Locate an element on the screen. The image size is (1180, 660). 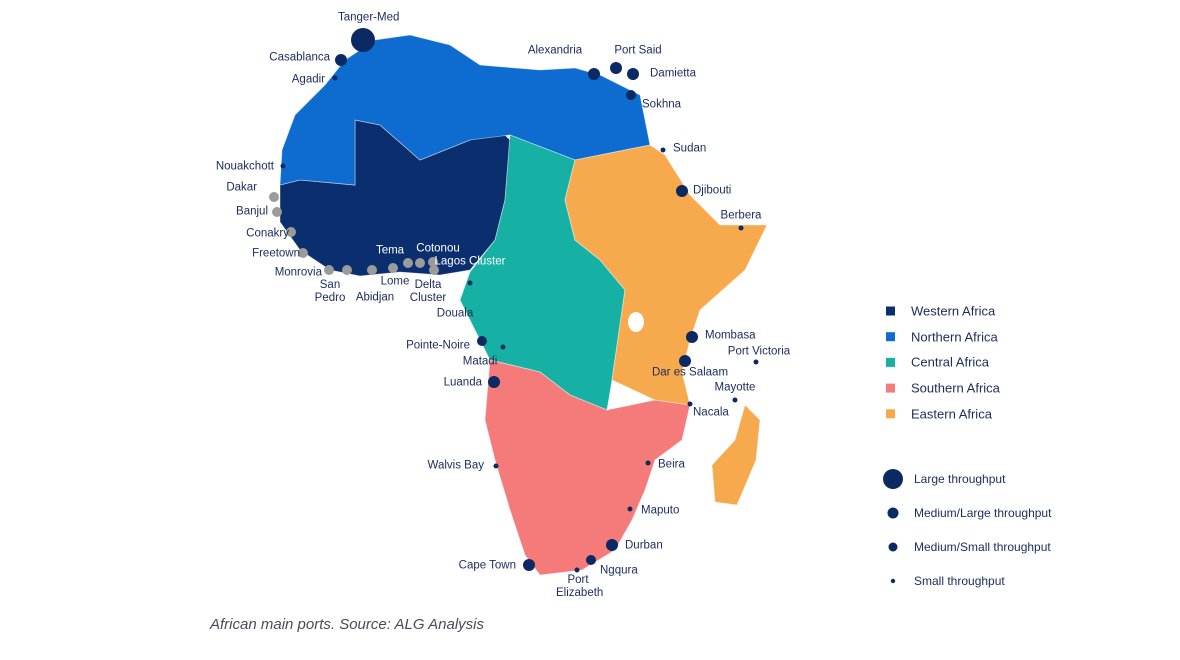
port-label: Delta Cluster is located at coordinates (428, 291).